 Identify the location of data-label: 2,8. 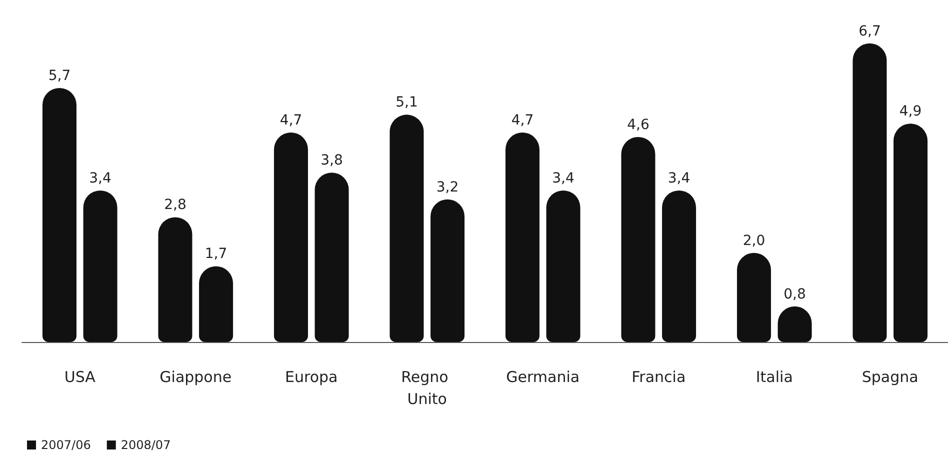
(175, 205).